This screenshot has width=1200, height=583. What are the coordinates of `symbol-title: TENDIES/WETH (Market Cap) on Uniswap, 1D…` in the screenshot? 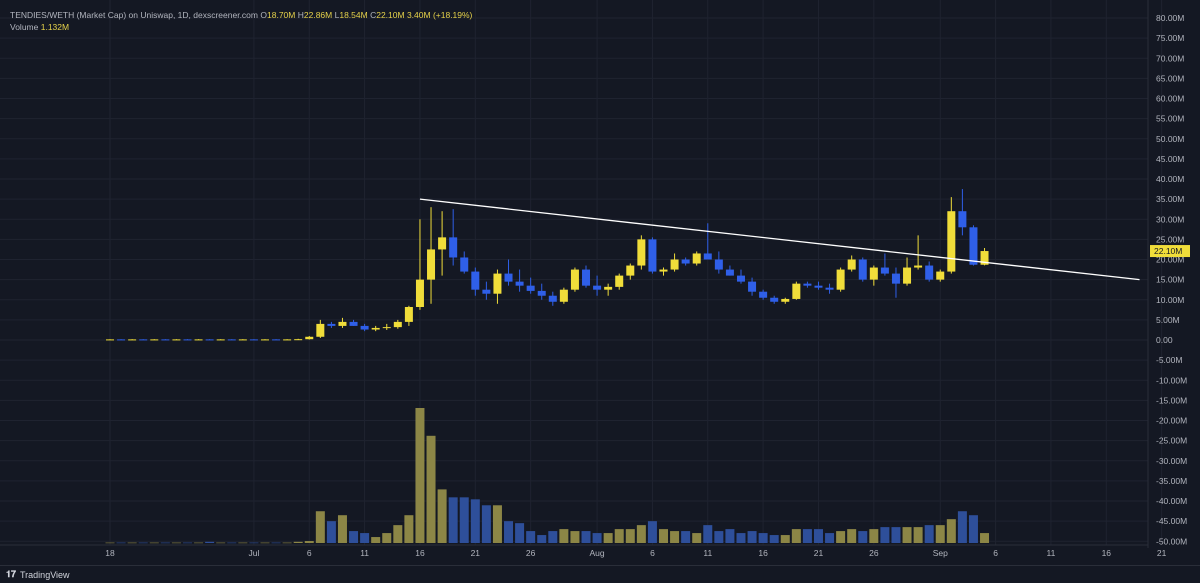 It's located at (134, 15).